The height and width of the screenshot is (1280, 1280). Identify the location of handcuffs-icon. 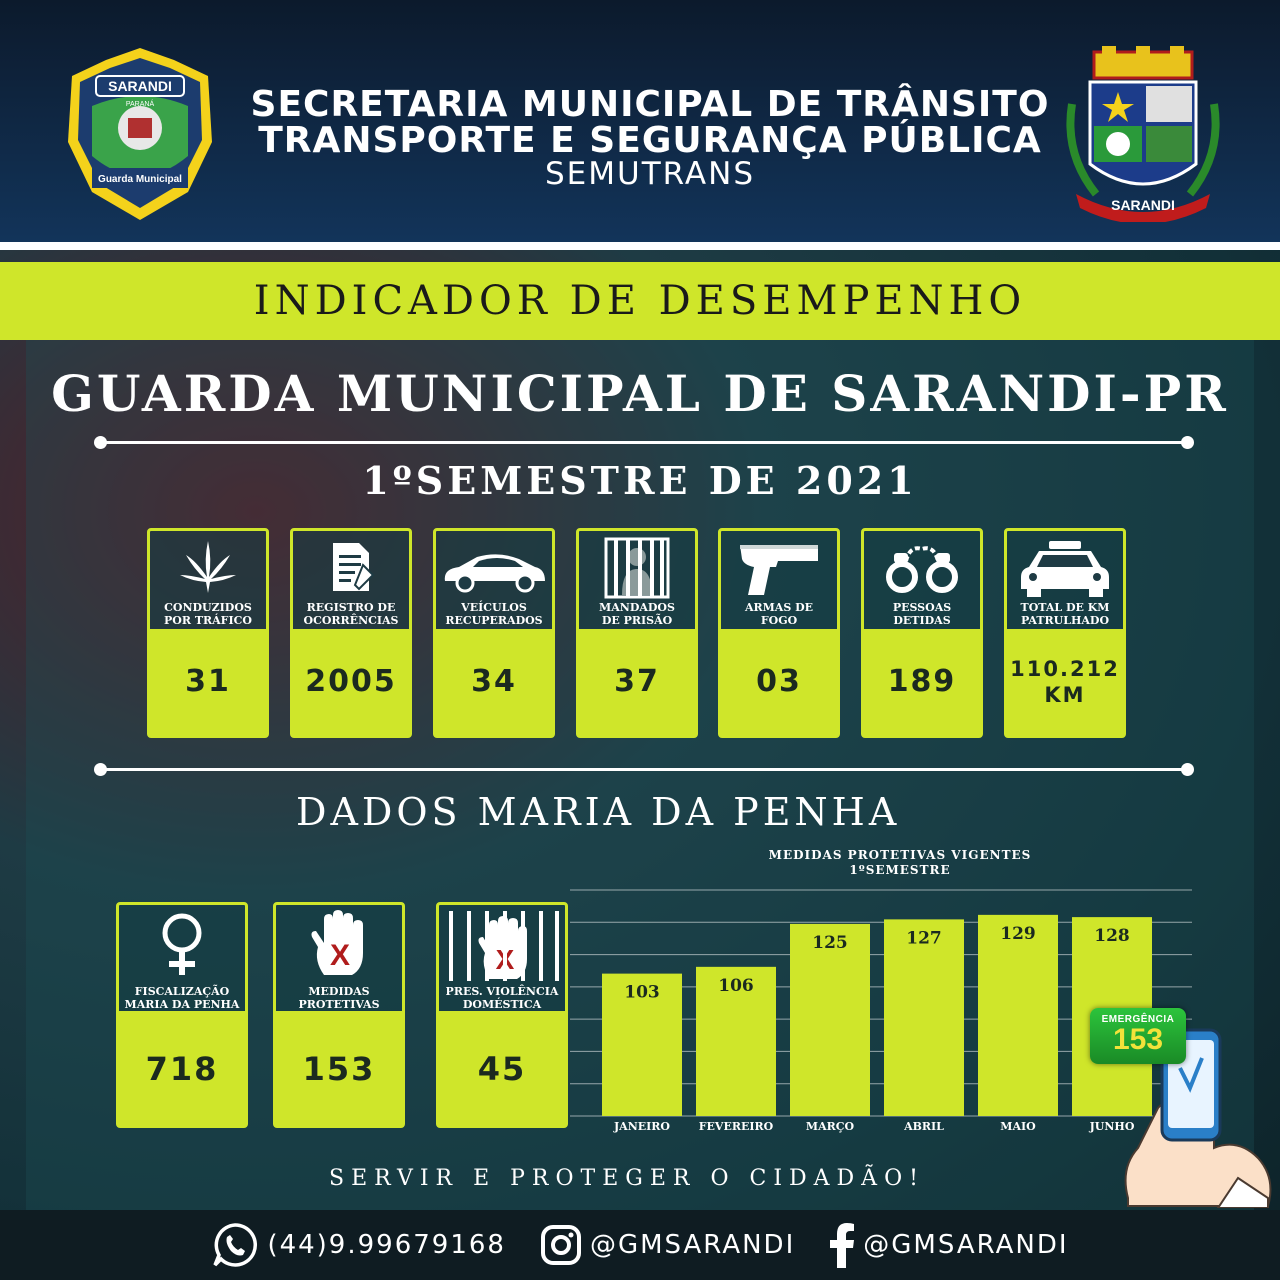
(922, 569).